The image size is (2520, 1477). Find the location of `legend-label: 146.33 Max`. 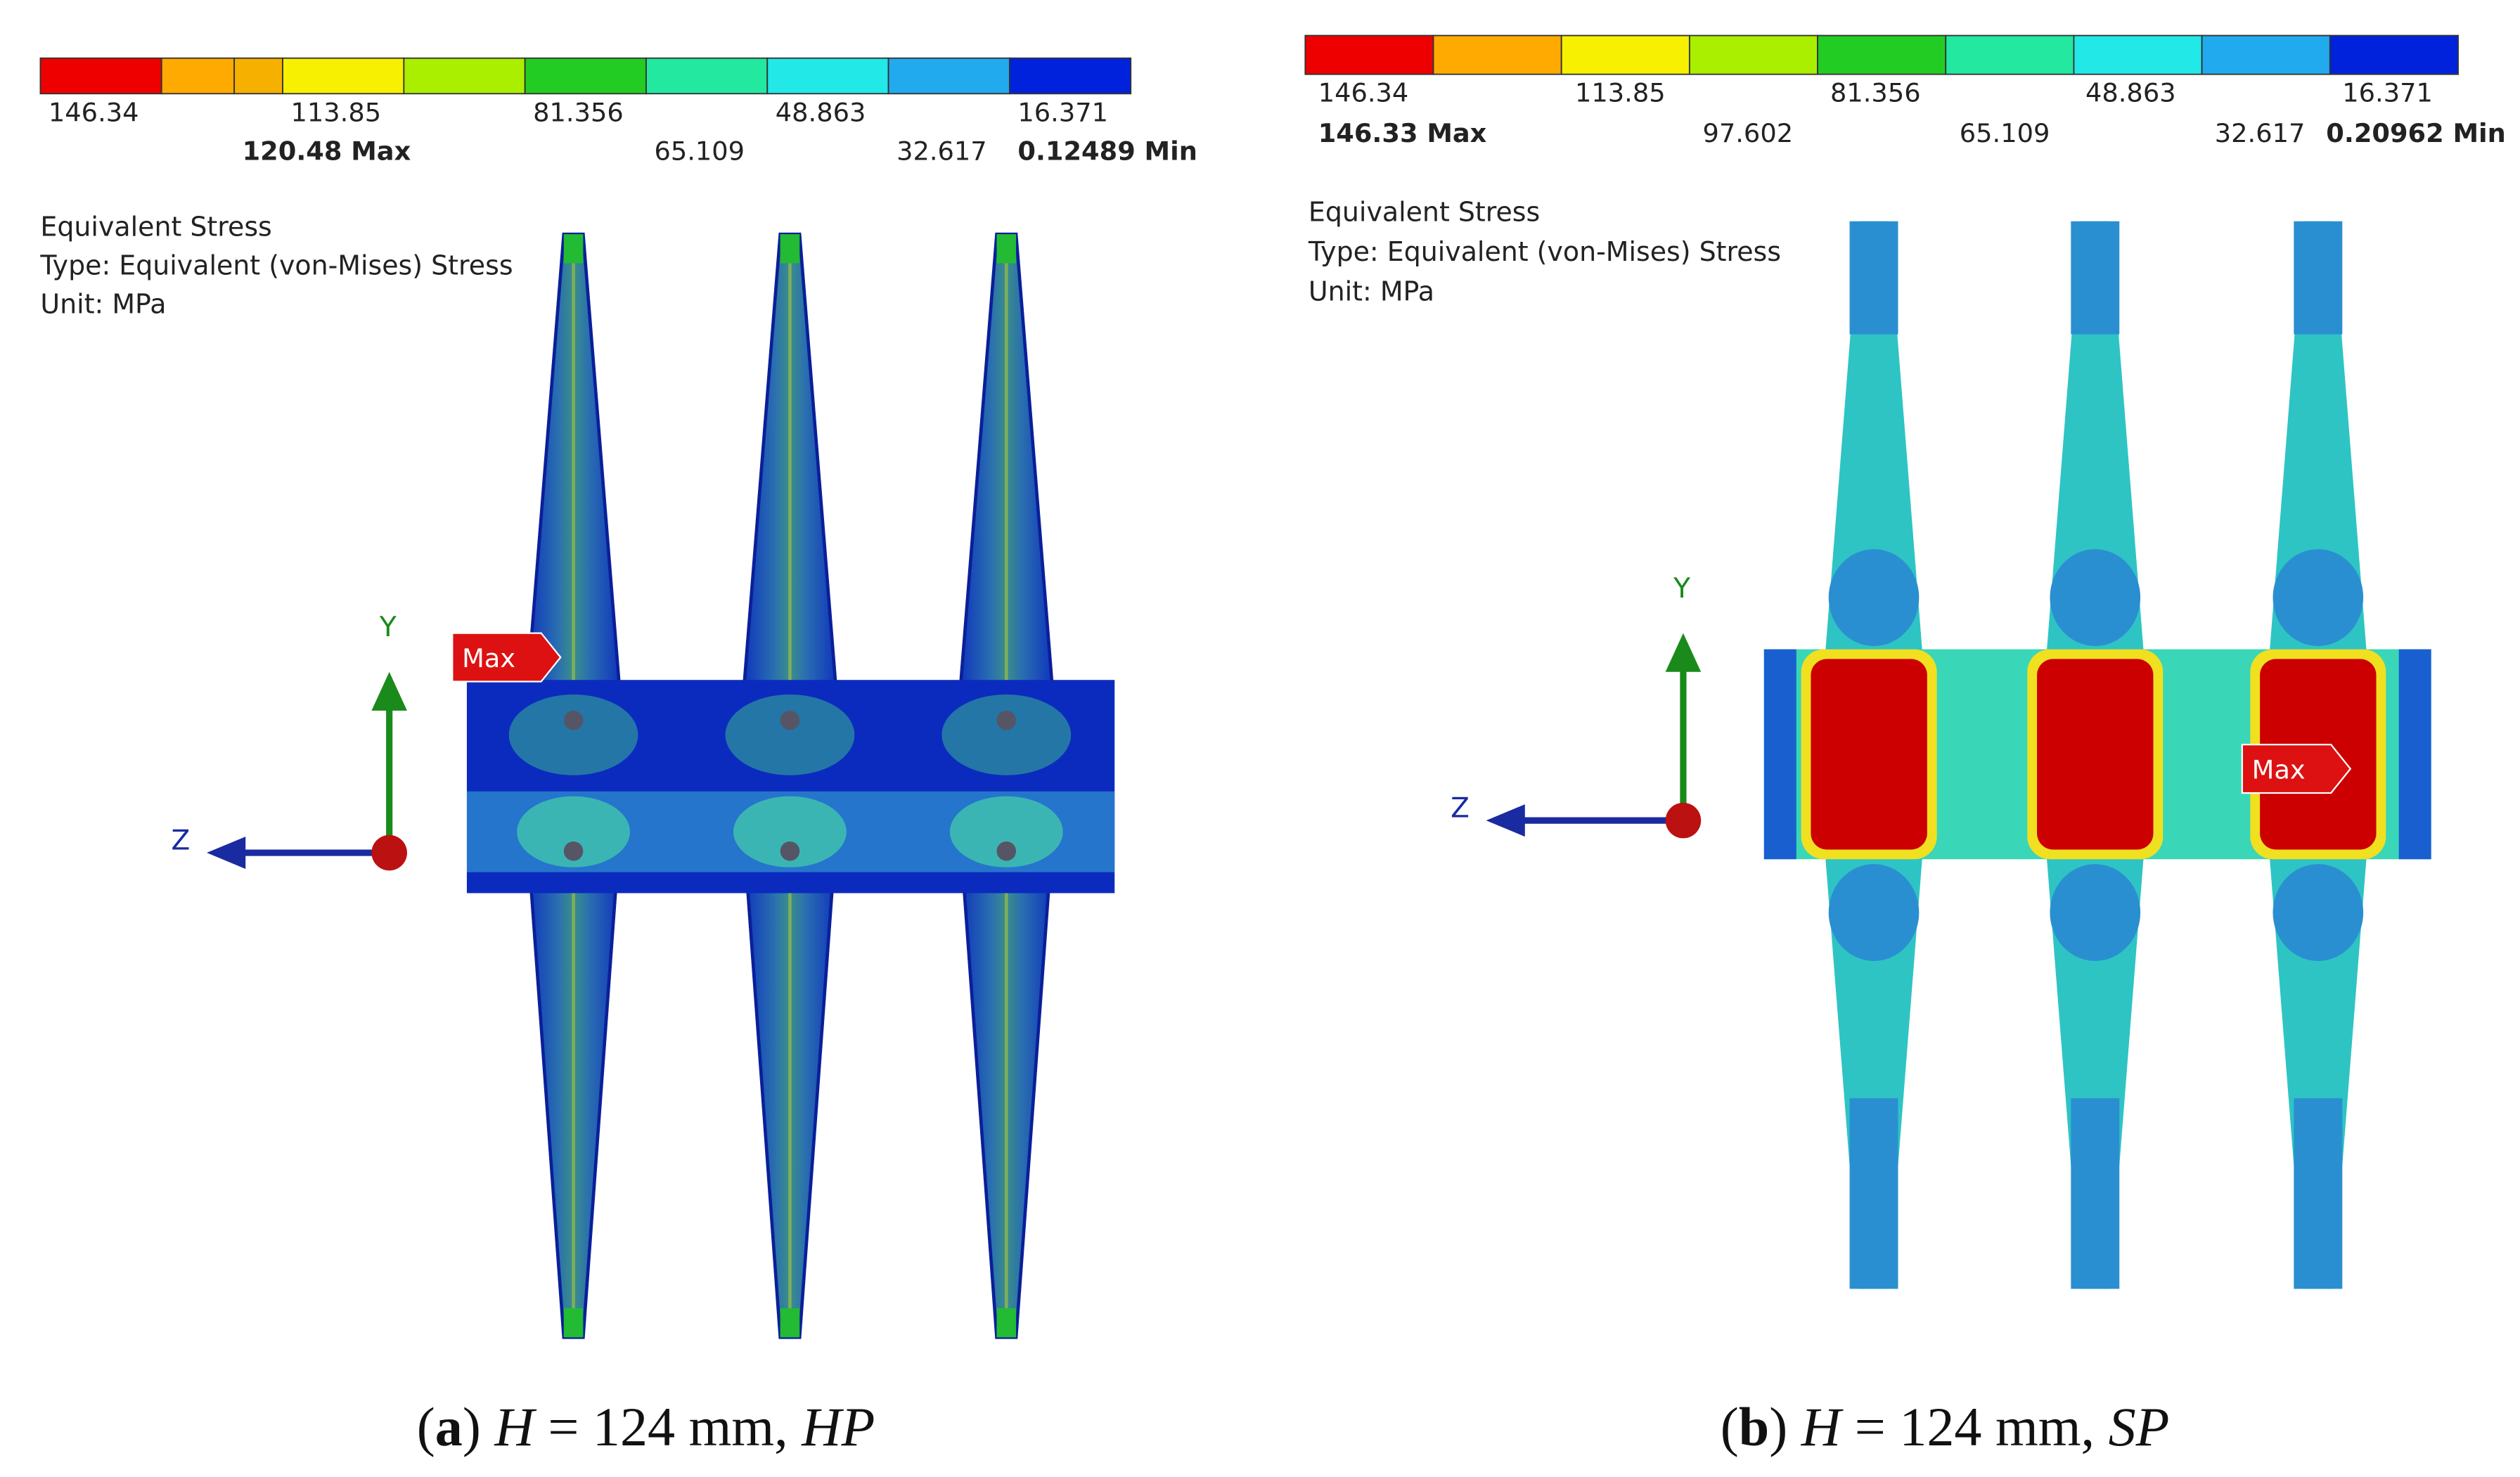

legend-label: 146.33 Max is located at coordinates (1402, 133).